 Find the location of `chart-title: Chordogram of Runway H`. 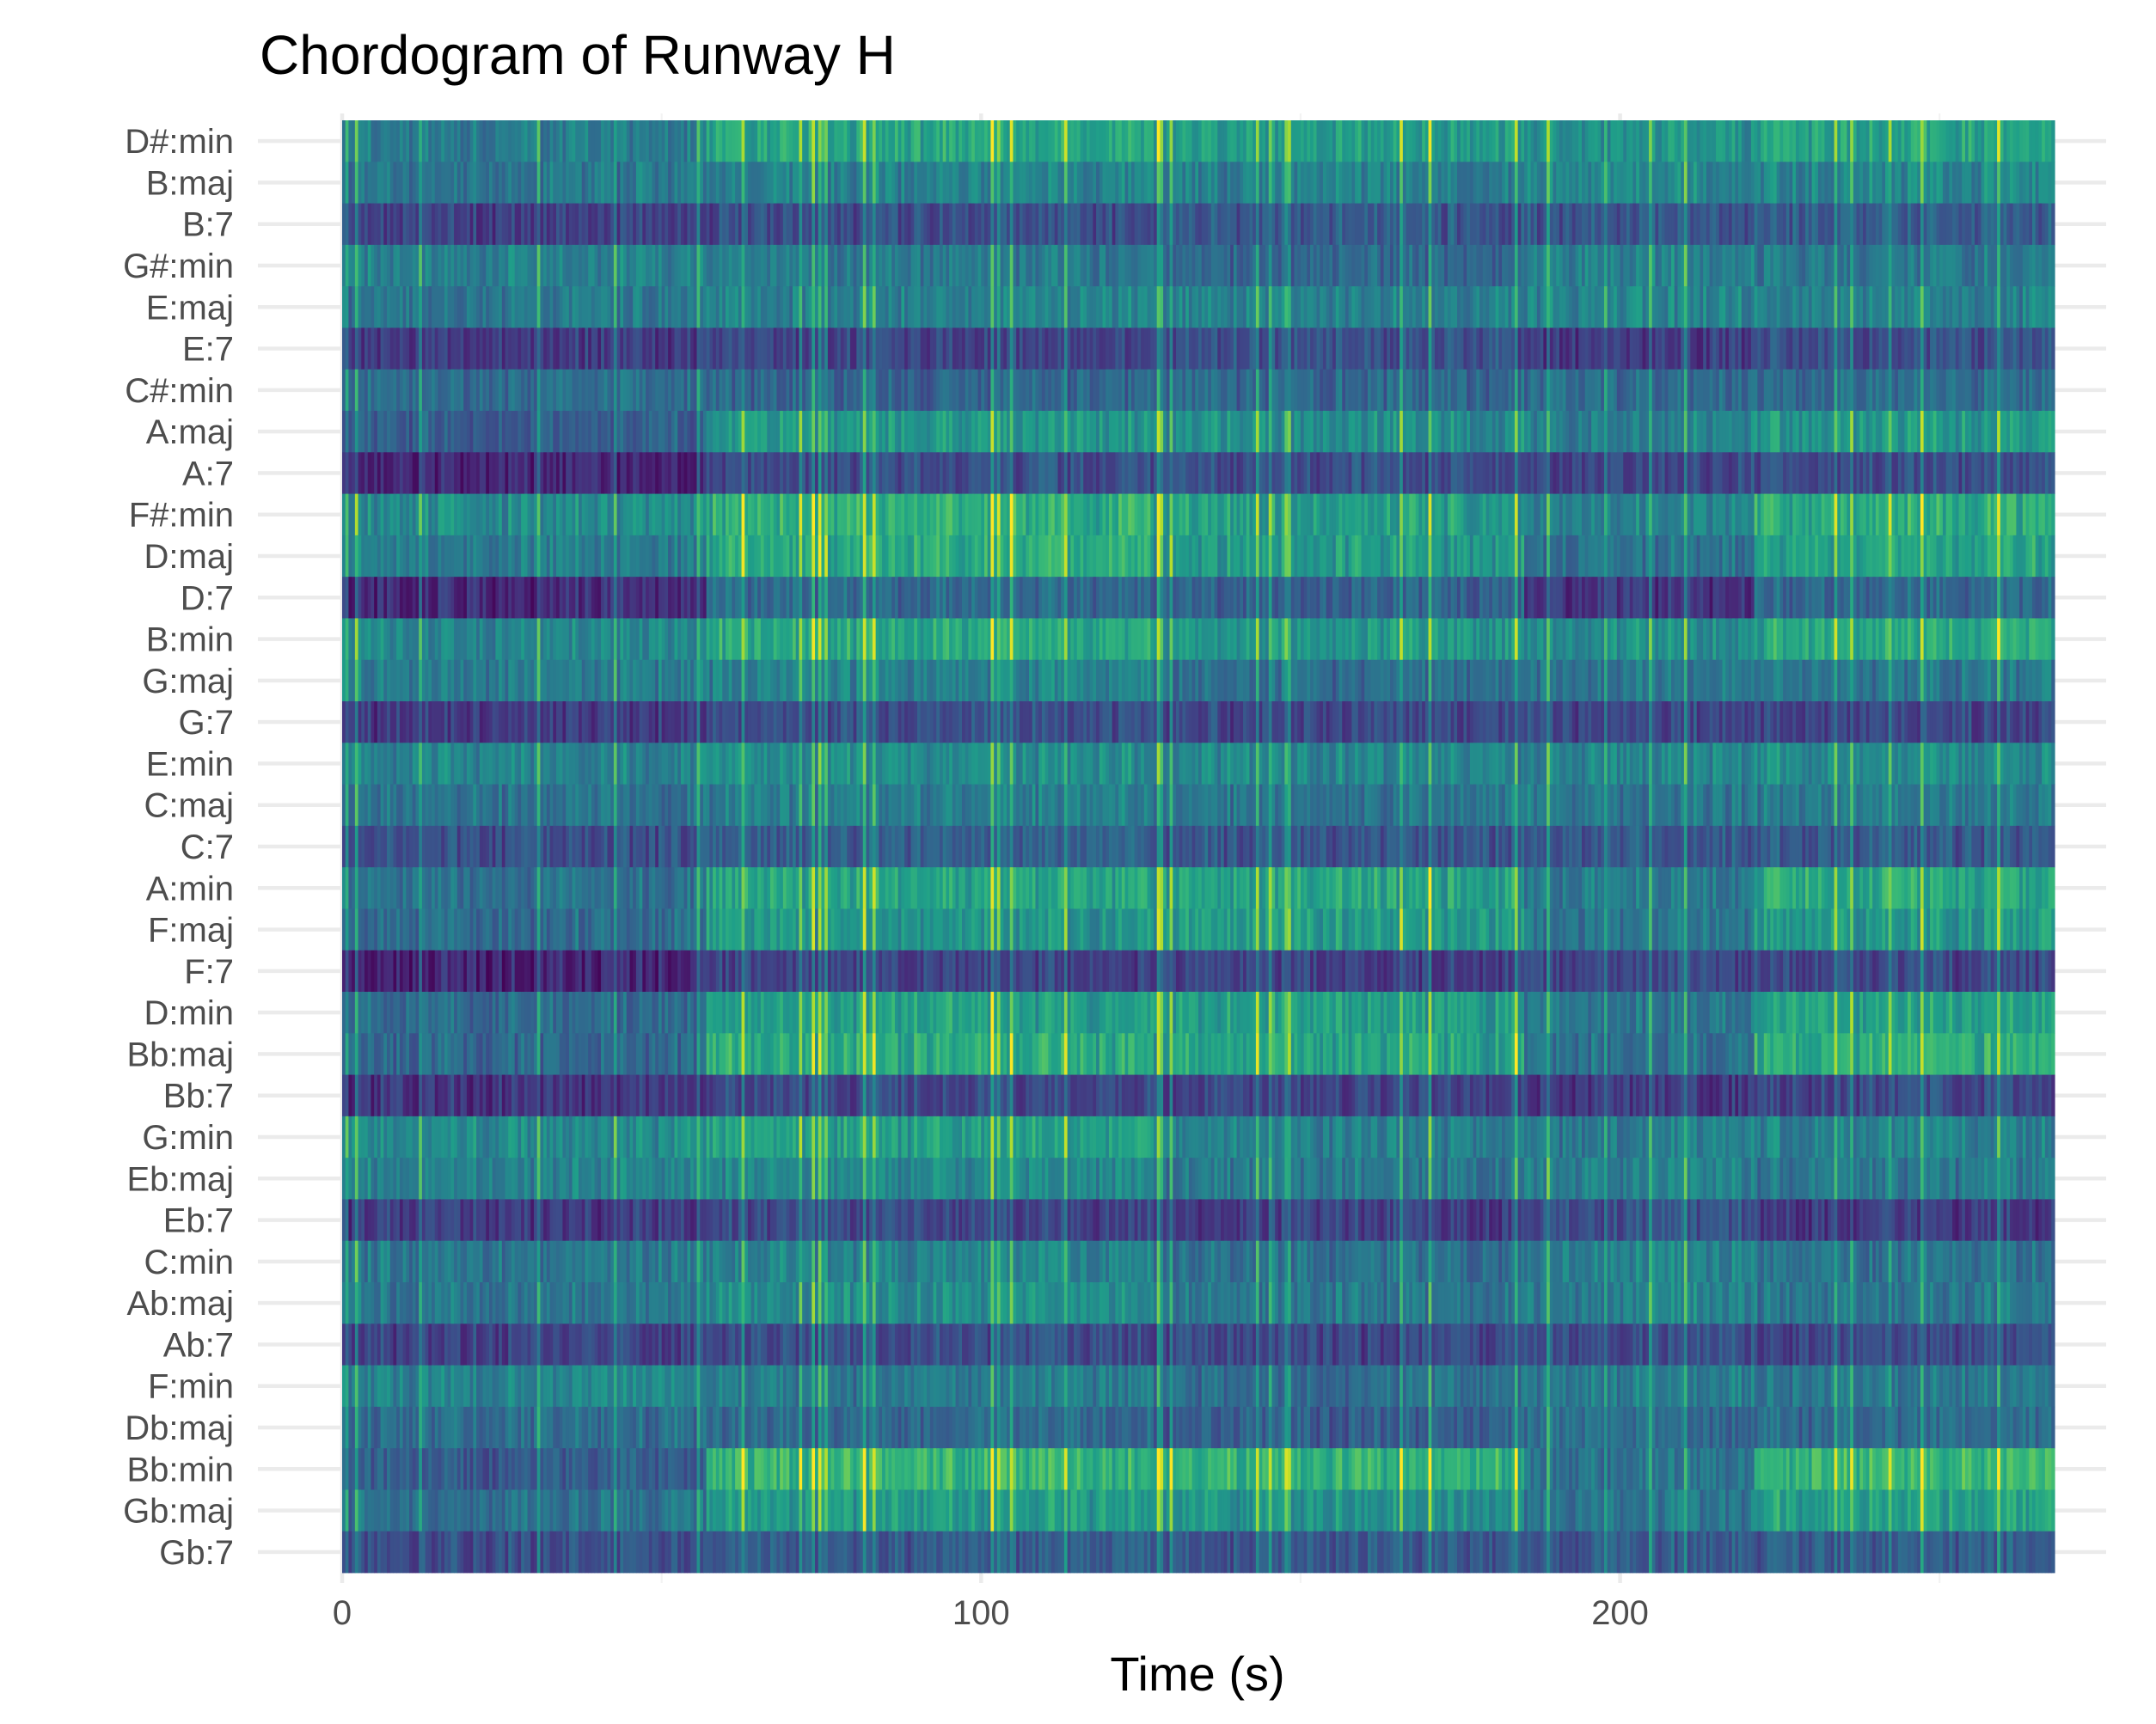

chart-title: Chordogram of Runway H is located at coordinates (578, 55).